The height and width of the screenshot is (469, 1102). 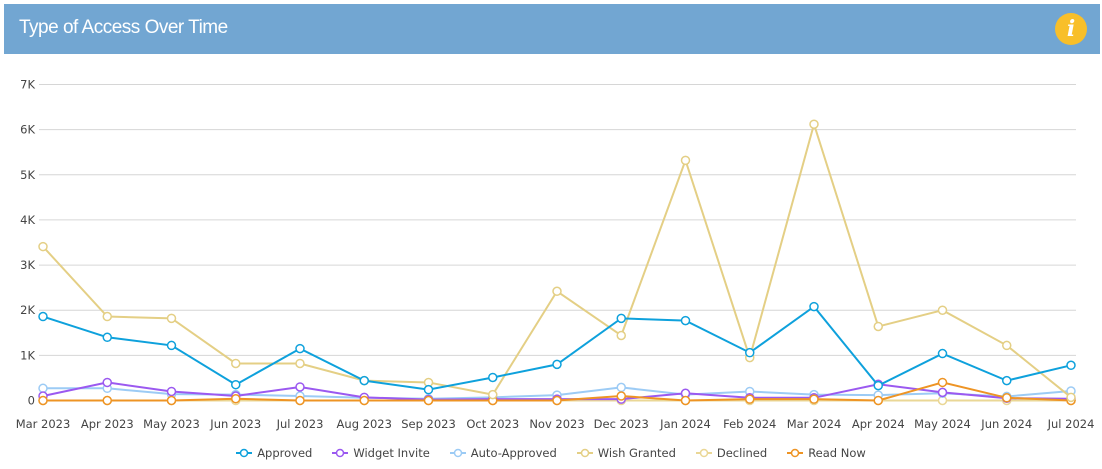 What do you see at coordinates (27, 175) in the screenshot?
I see `y-tick-label: 5K` at bounding box center [27, 175].